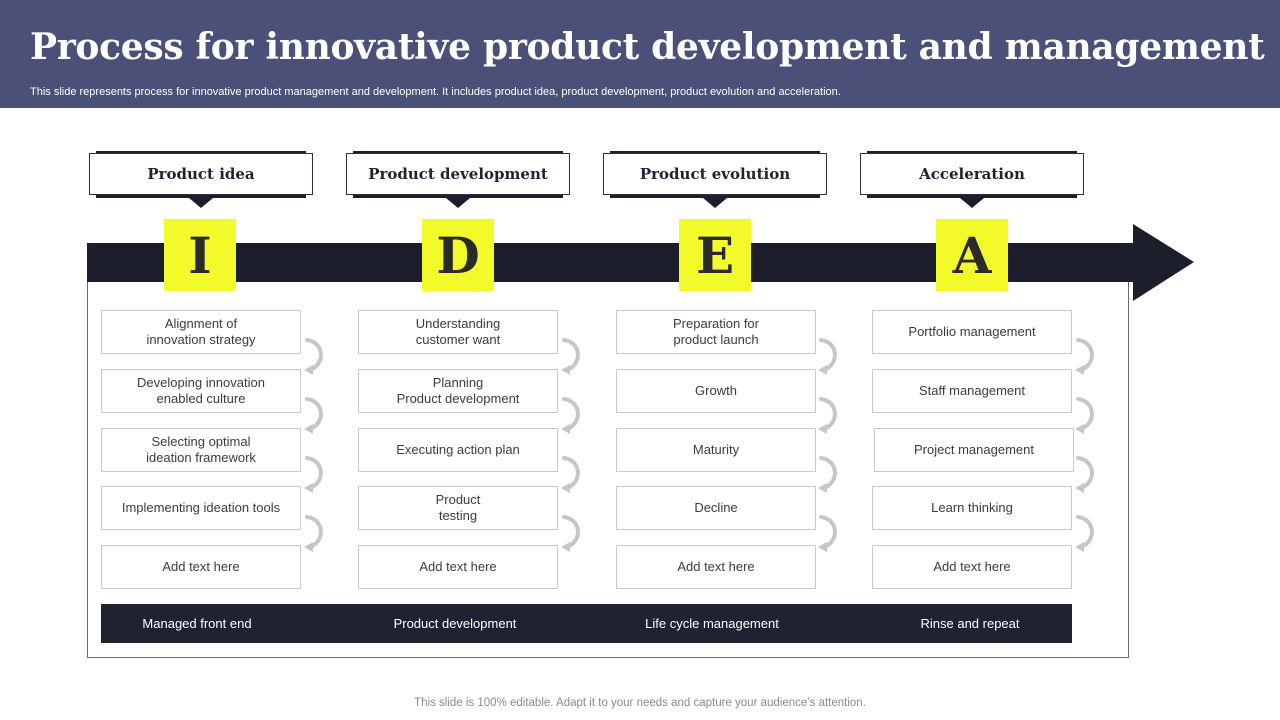 This screenshot has height=720, width=1280. Describe the element at coordinates (972, 255) in the screenshot. I see `stage-letter-a: A` at that location.